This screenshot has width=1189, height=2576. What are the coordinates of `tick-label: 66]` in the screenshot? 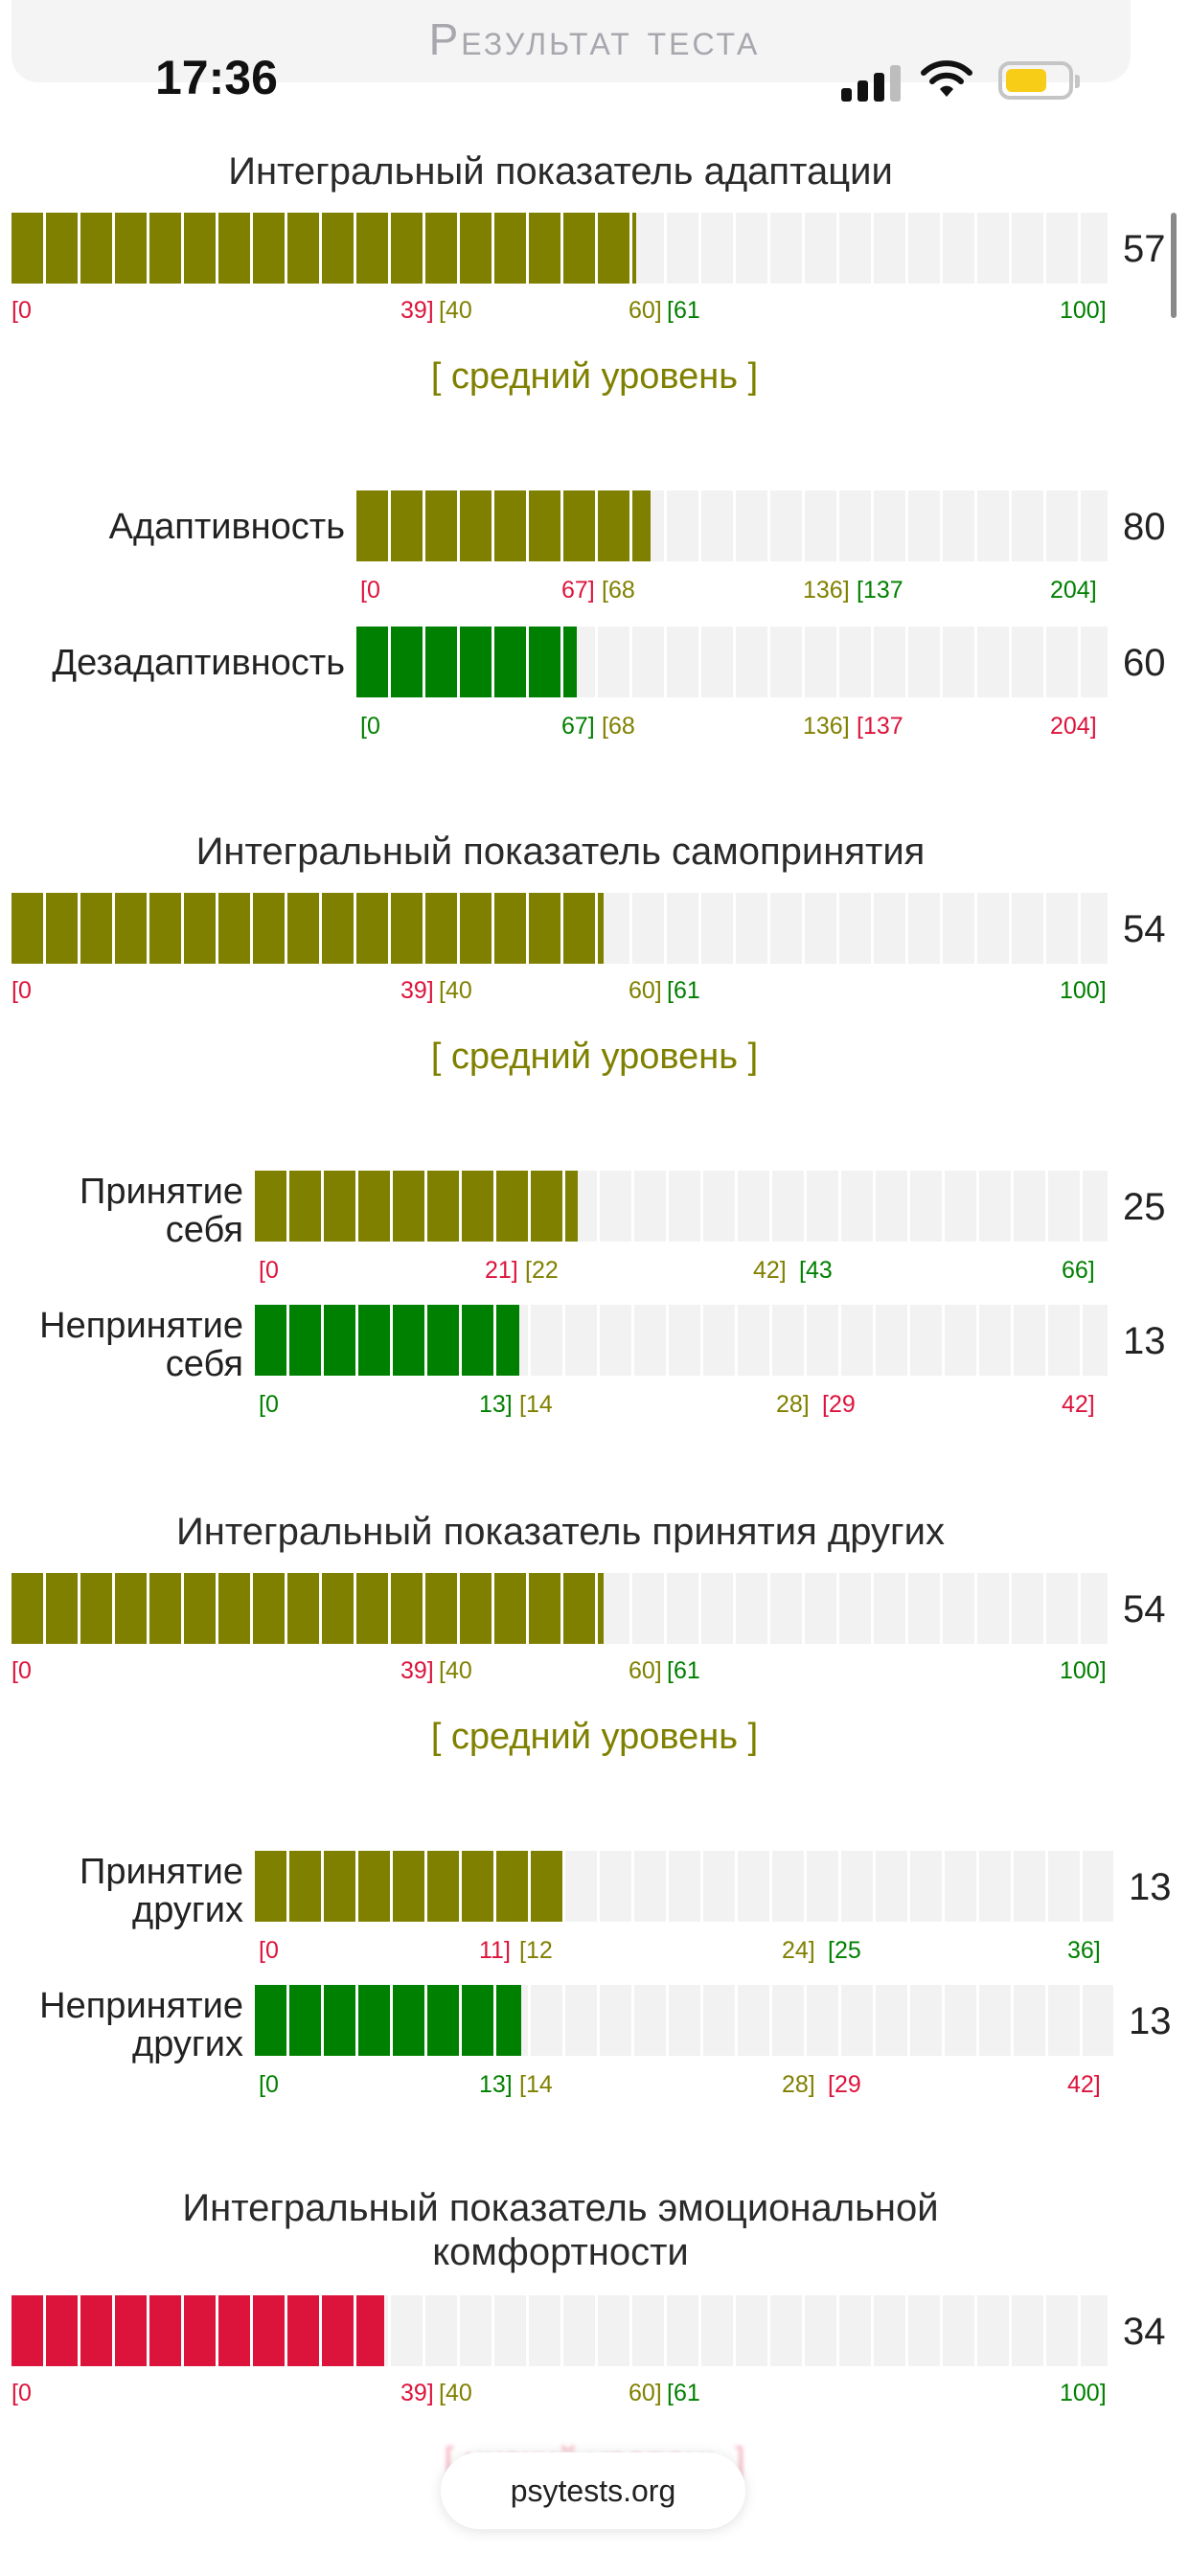 It's located at (1078, 1270).